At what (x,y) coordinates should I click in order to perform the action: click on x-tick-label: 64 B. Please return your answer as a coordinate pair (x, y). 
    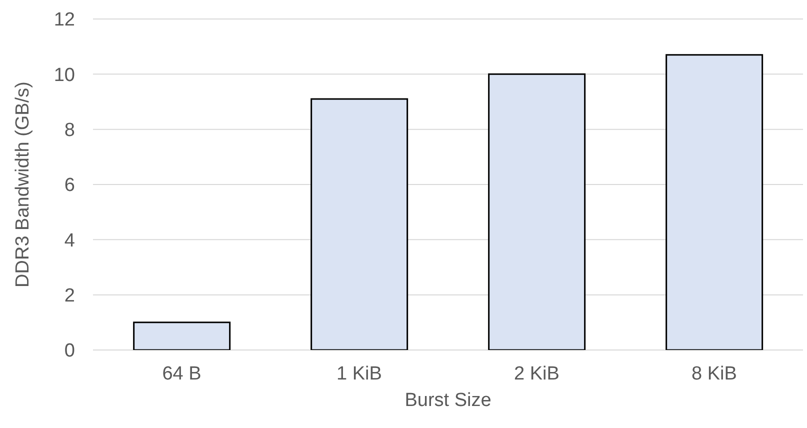
    Looking at the image, I should click on (182, 373).